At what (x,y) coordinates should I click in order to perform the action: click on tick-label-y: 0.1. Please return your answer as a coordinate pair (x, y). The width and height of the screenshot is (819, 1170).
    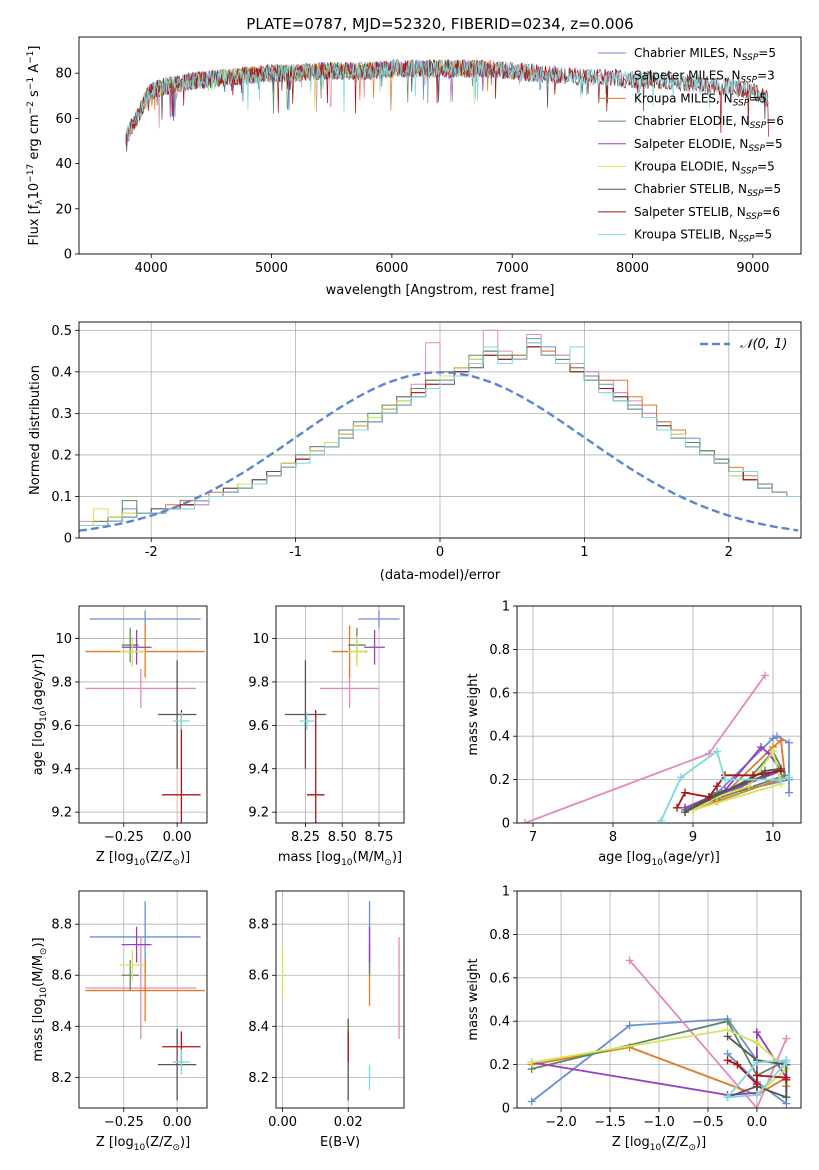
    Looking at the image, I should click on (61, 497).